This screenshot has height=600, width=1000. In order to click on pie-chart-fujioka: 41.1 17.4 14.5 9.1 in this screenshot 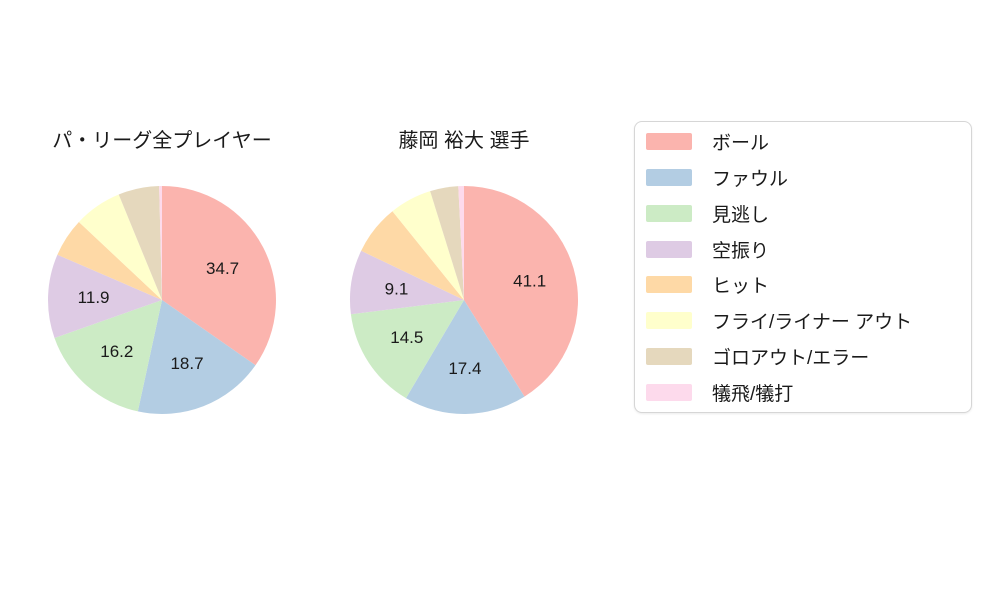, I will do `click(464, 300)`.